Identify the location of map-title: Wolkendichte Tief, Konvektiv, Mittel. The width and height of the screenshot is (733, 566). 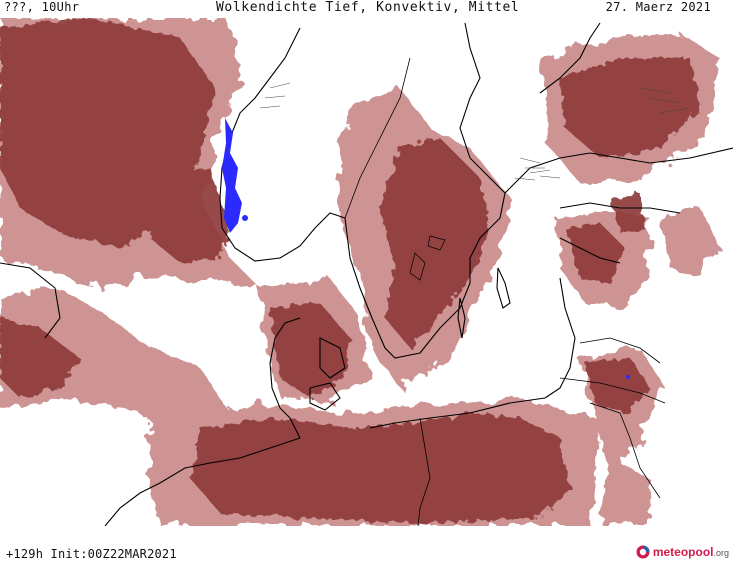
(368, 7).